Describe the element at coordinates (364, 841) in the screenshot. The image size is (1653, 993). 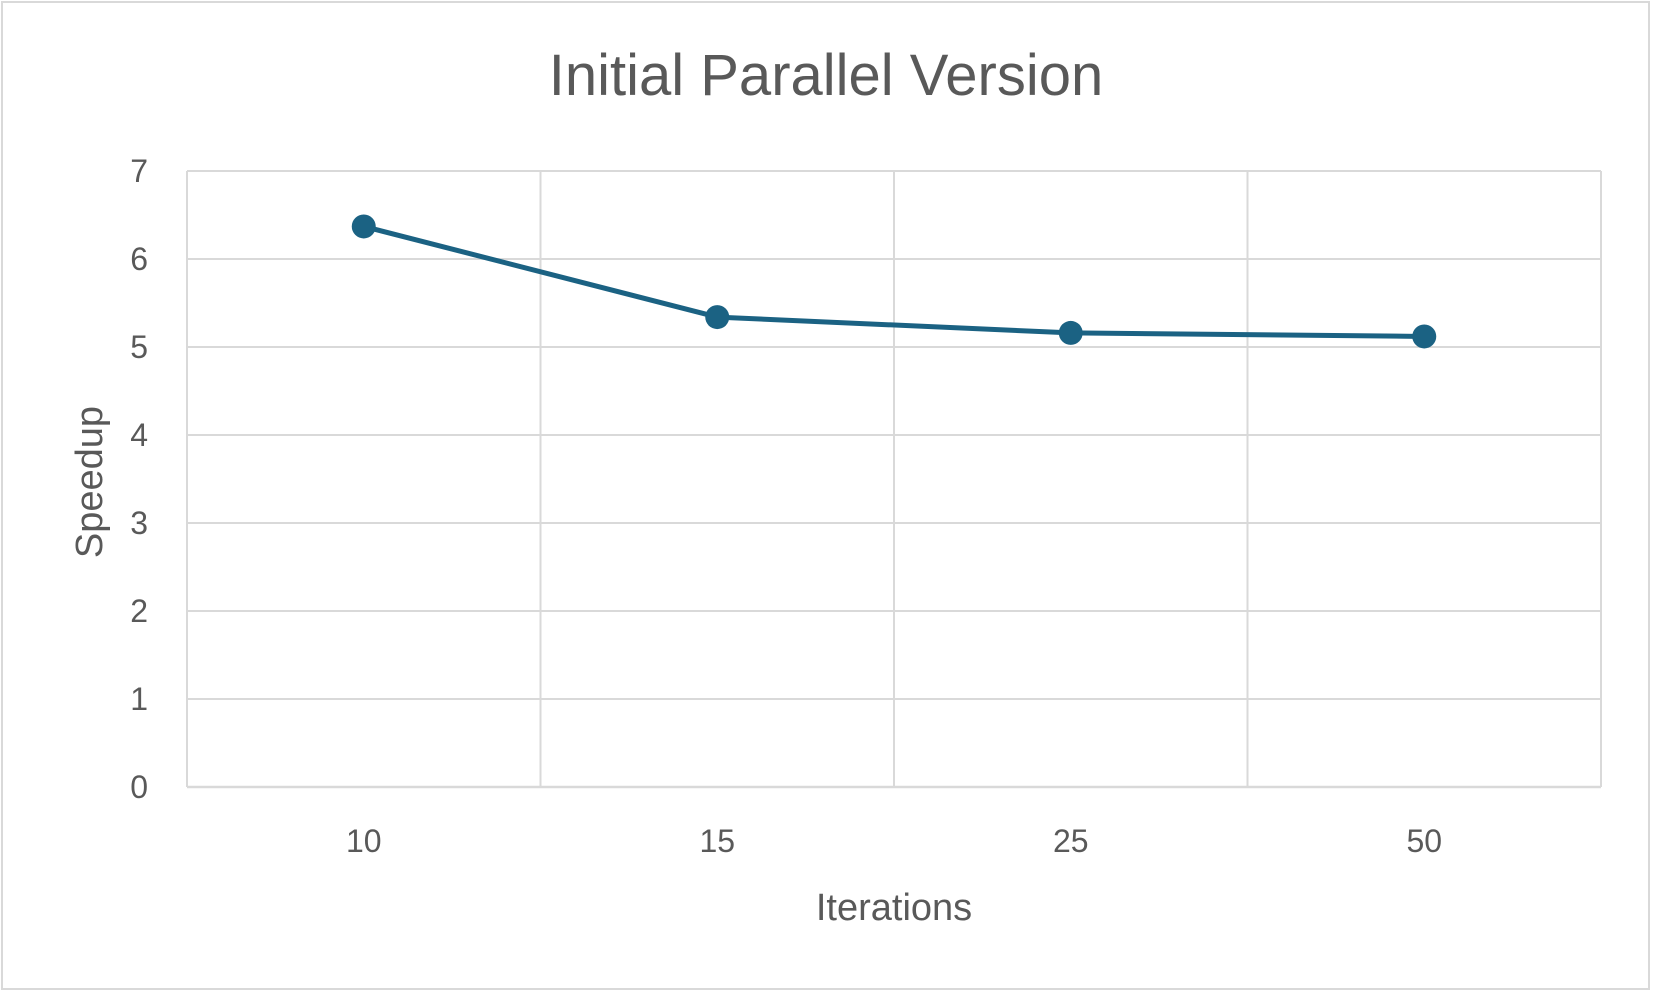
I see `x-tick-label: 10` at that location.